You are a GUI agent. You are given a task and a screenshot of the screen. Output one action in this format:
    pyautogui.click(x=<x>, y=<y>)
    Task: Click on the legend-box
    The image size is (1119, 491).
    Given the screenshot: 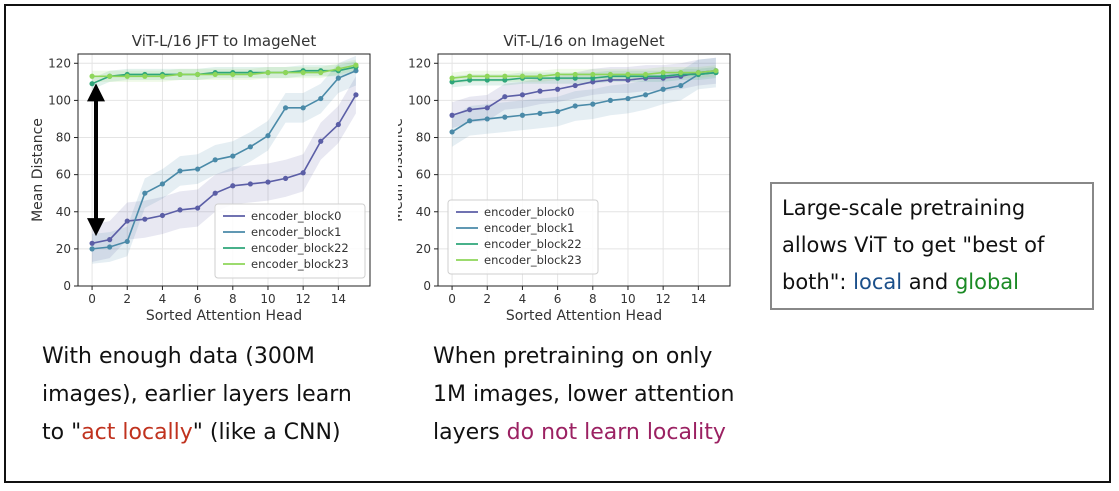 What is the action you would take?
    pyautogui.click(x=523, y=237)
    